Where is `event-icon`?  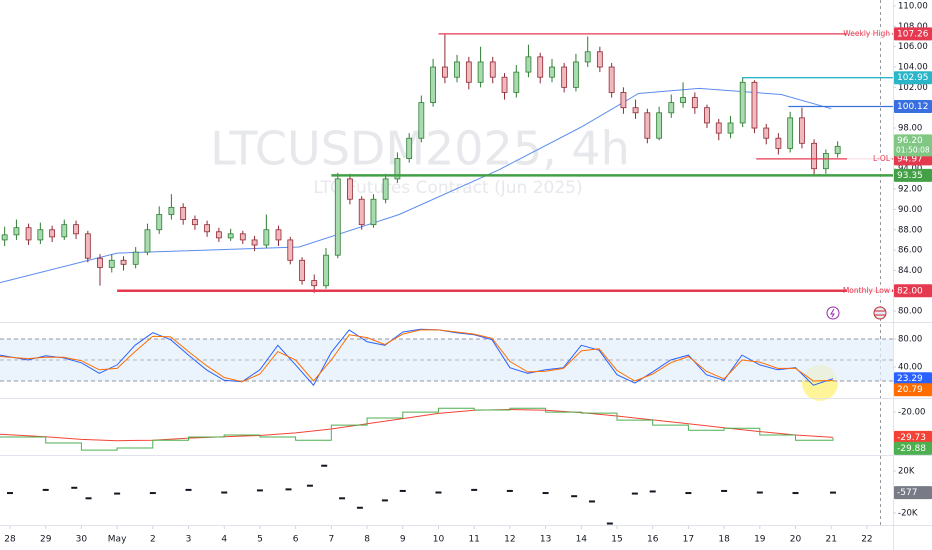
event-icon is located at coordinates (833, 313).